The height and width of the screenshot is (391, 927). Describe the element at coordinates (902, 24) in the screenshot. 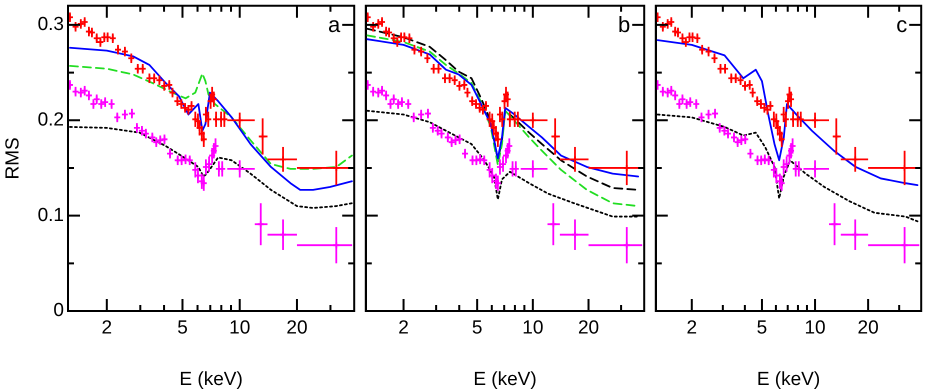

I see `annotation: c` at that location.